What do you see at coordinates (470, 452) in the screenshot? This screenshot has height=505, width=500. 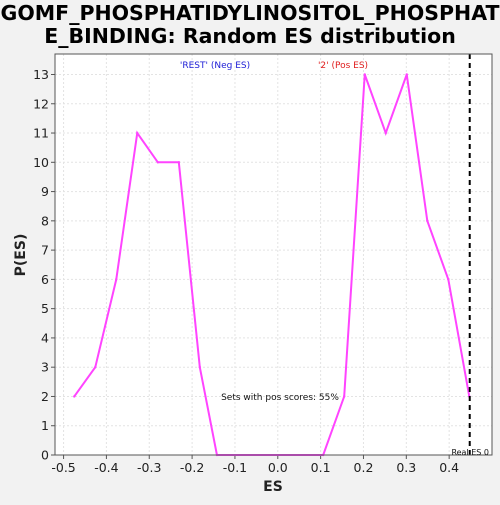 I see `real-es-label: Real ES 0` at bounding box center [470, 452].